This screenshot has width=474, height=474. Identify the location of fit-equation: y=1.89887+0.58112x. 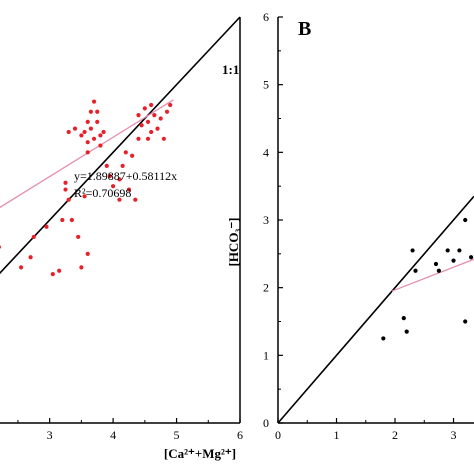
(125, 176).